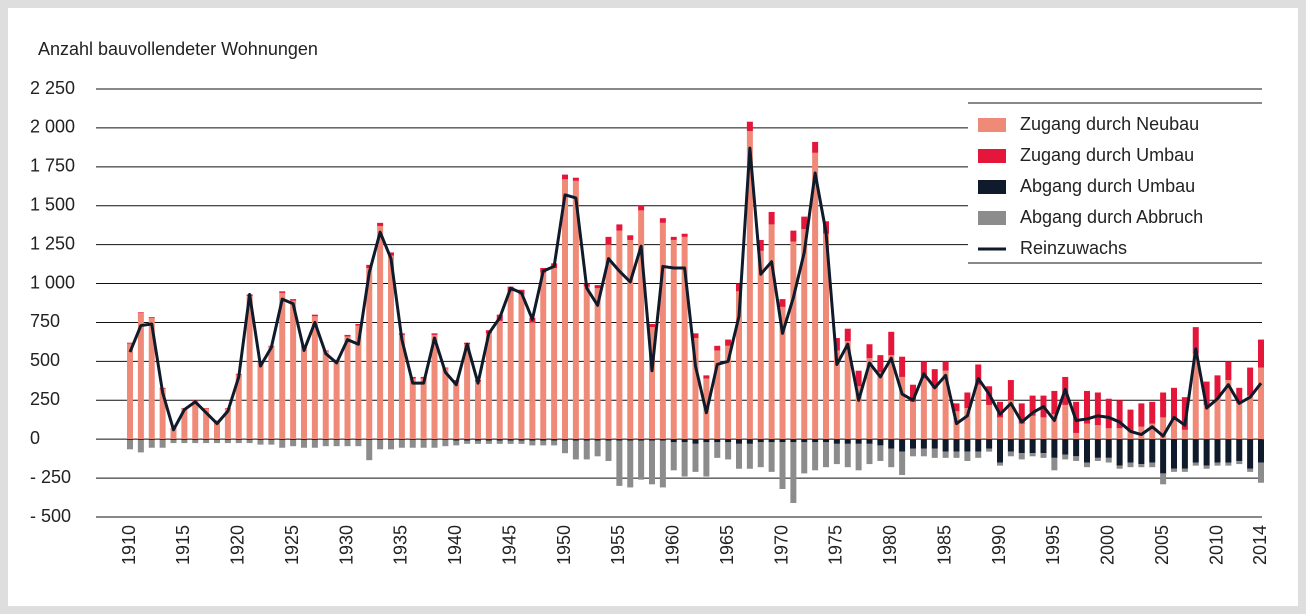 Image resolution: width=1306 pixels, height=614 pixels. What do you see at coordinates (35, 438) in the screenshot?
I see `y-tick-label: 0` at bounding box center [35, 438].